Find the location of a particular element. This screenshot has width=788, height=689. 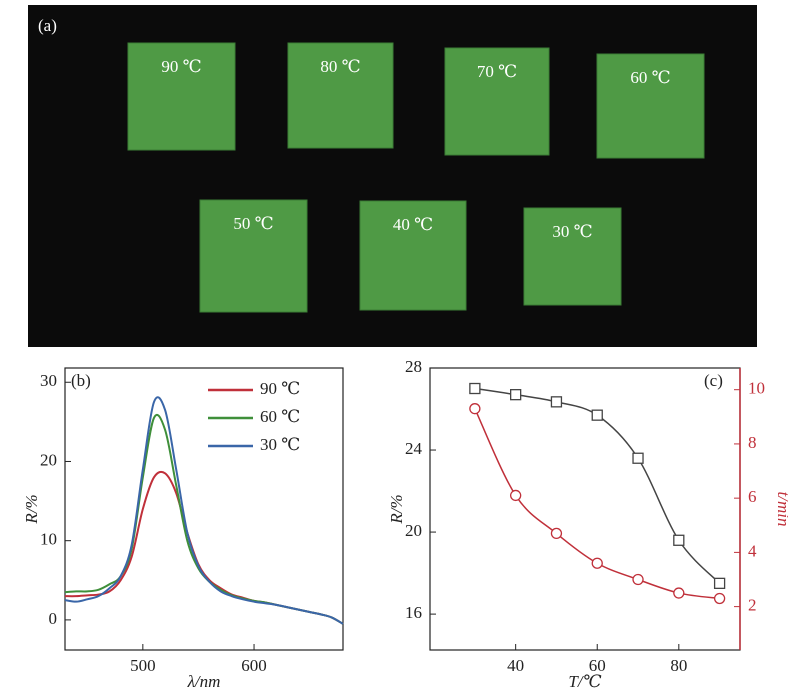

x-tick-label: 600 is located at coordinates (254, 665).